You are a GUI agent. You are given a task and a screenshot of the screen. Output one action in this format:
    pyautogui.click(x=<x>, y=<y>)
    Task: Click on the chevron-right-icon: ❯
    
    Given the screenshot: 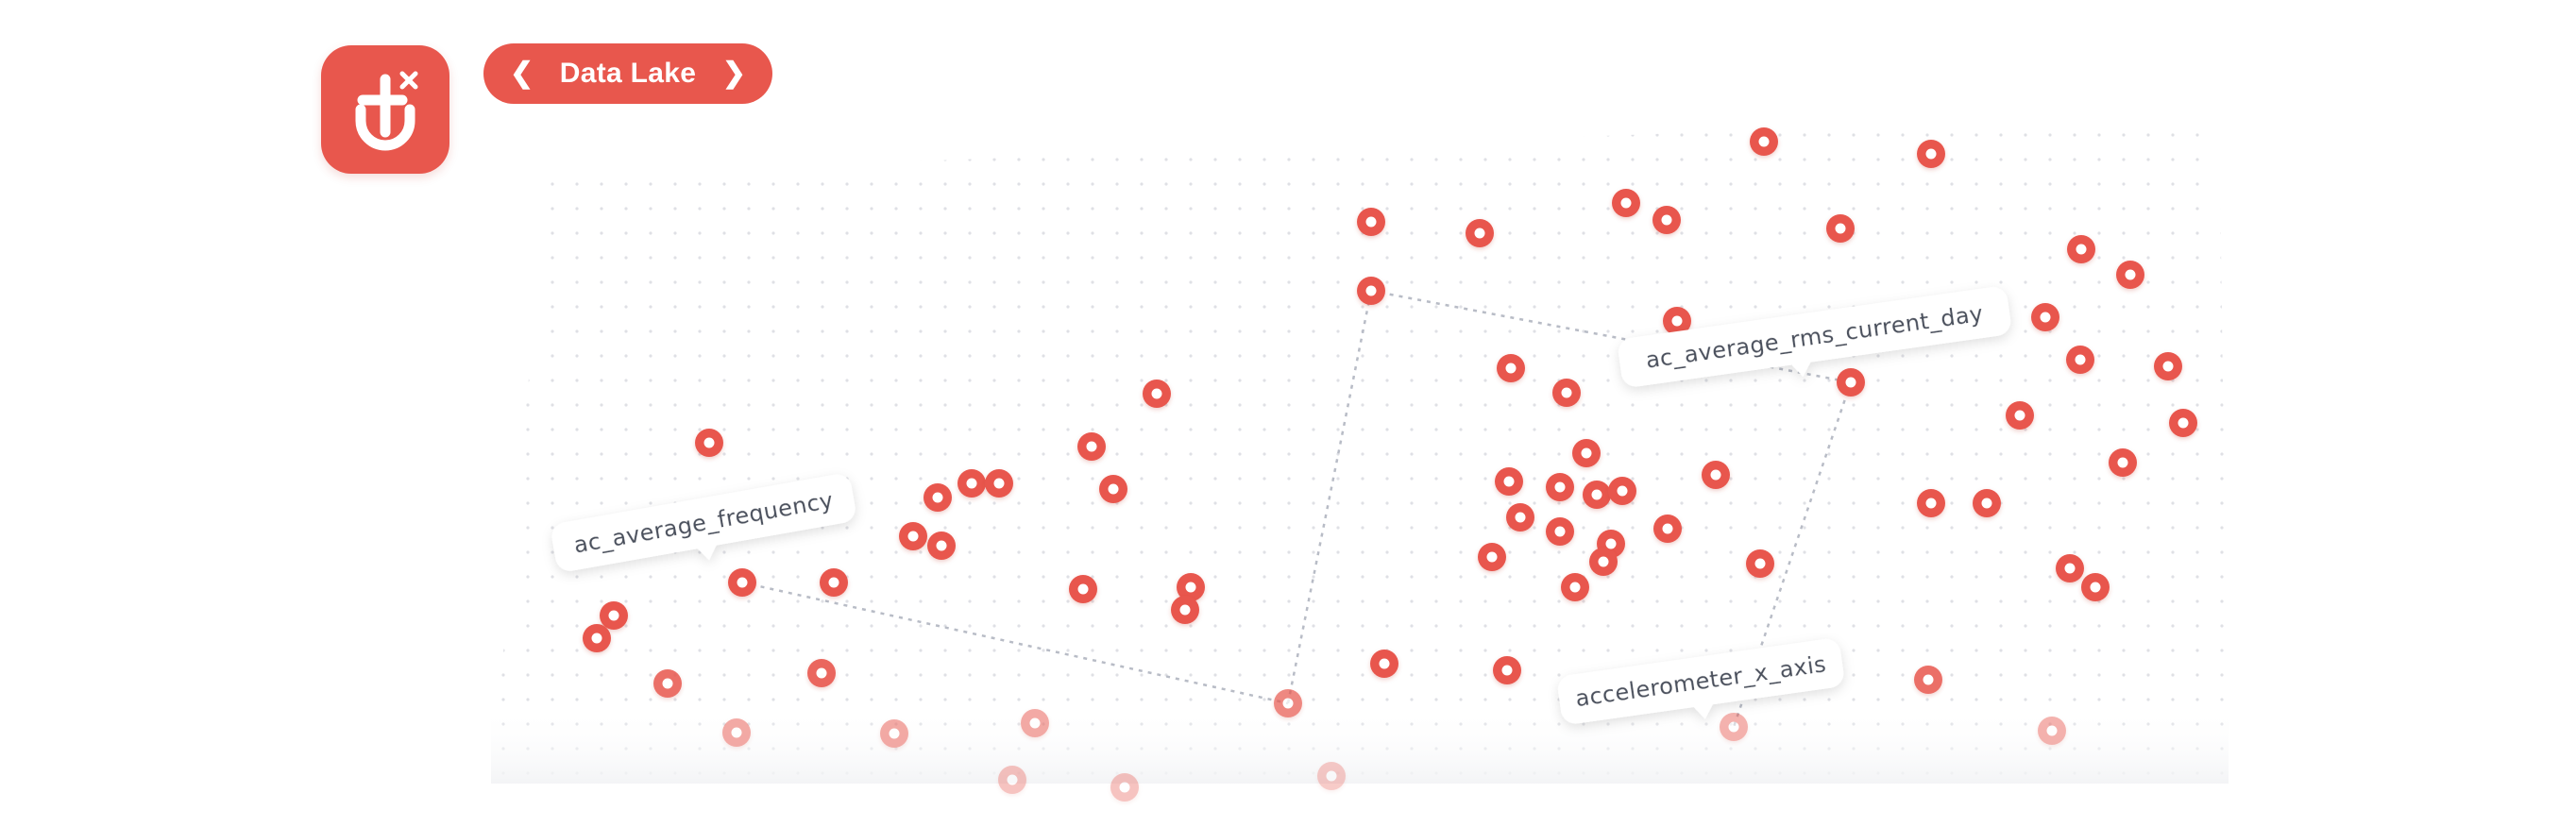 What is the action you would take?
    pyautogui.click(x=733, y=73)
    